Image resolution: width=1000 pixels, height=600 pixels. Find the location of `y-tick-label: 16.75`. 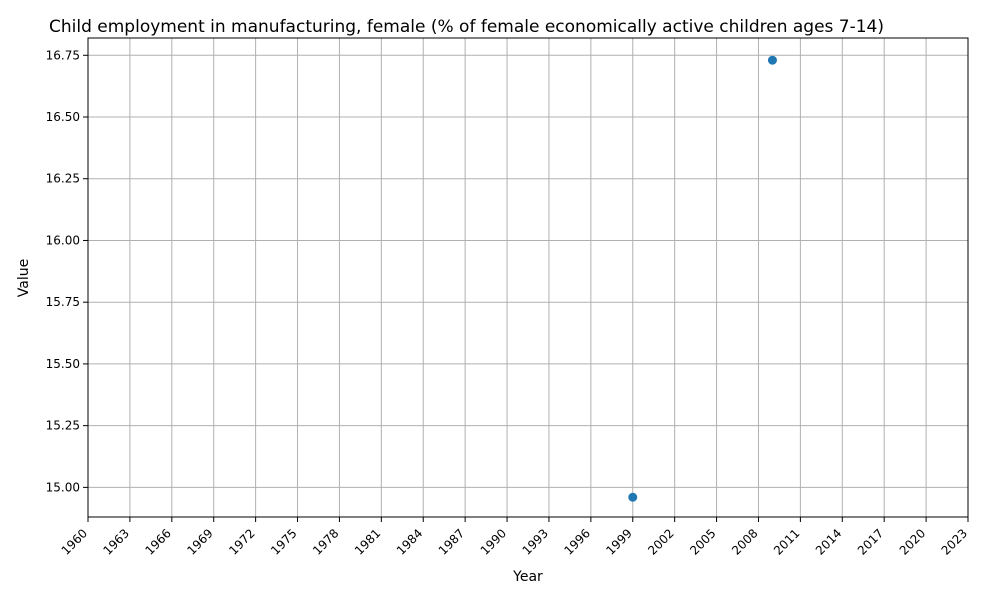

y-tick-label: 16.75 is located at coordinates (63, 55).